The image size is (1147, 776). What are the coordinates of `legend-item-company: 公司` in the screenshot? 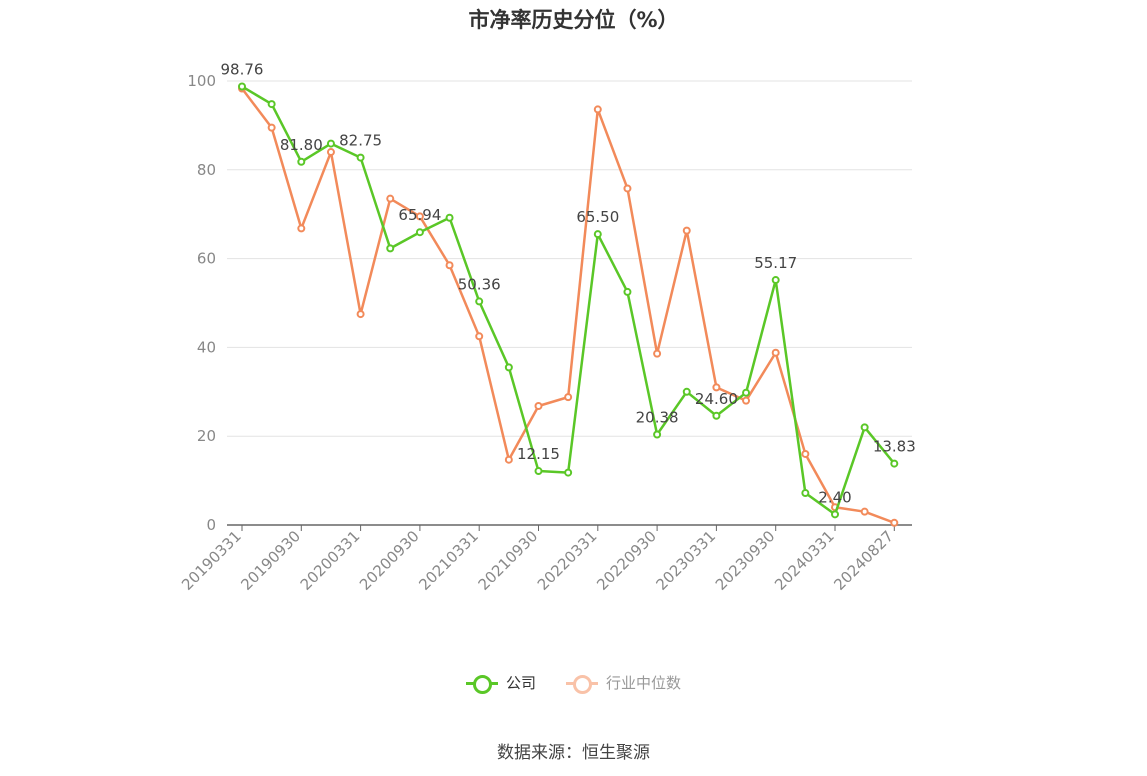 It's located at (500, 683).